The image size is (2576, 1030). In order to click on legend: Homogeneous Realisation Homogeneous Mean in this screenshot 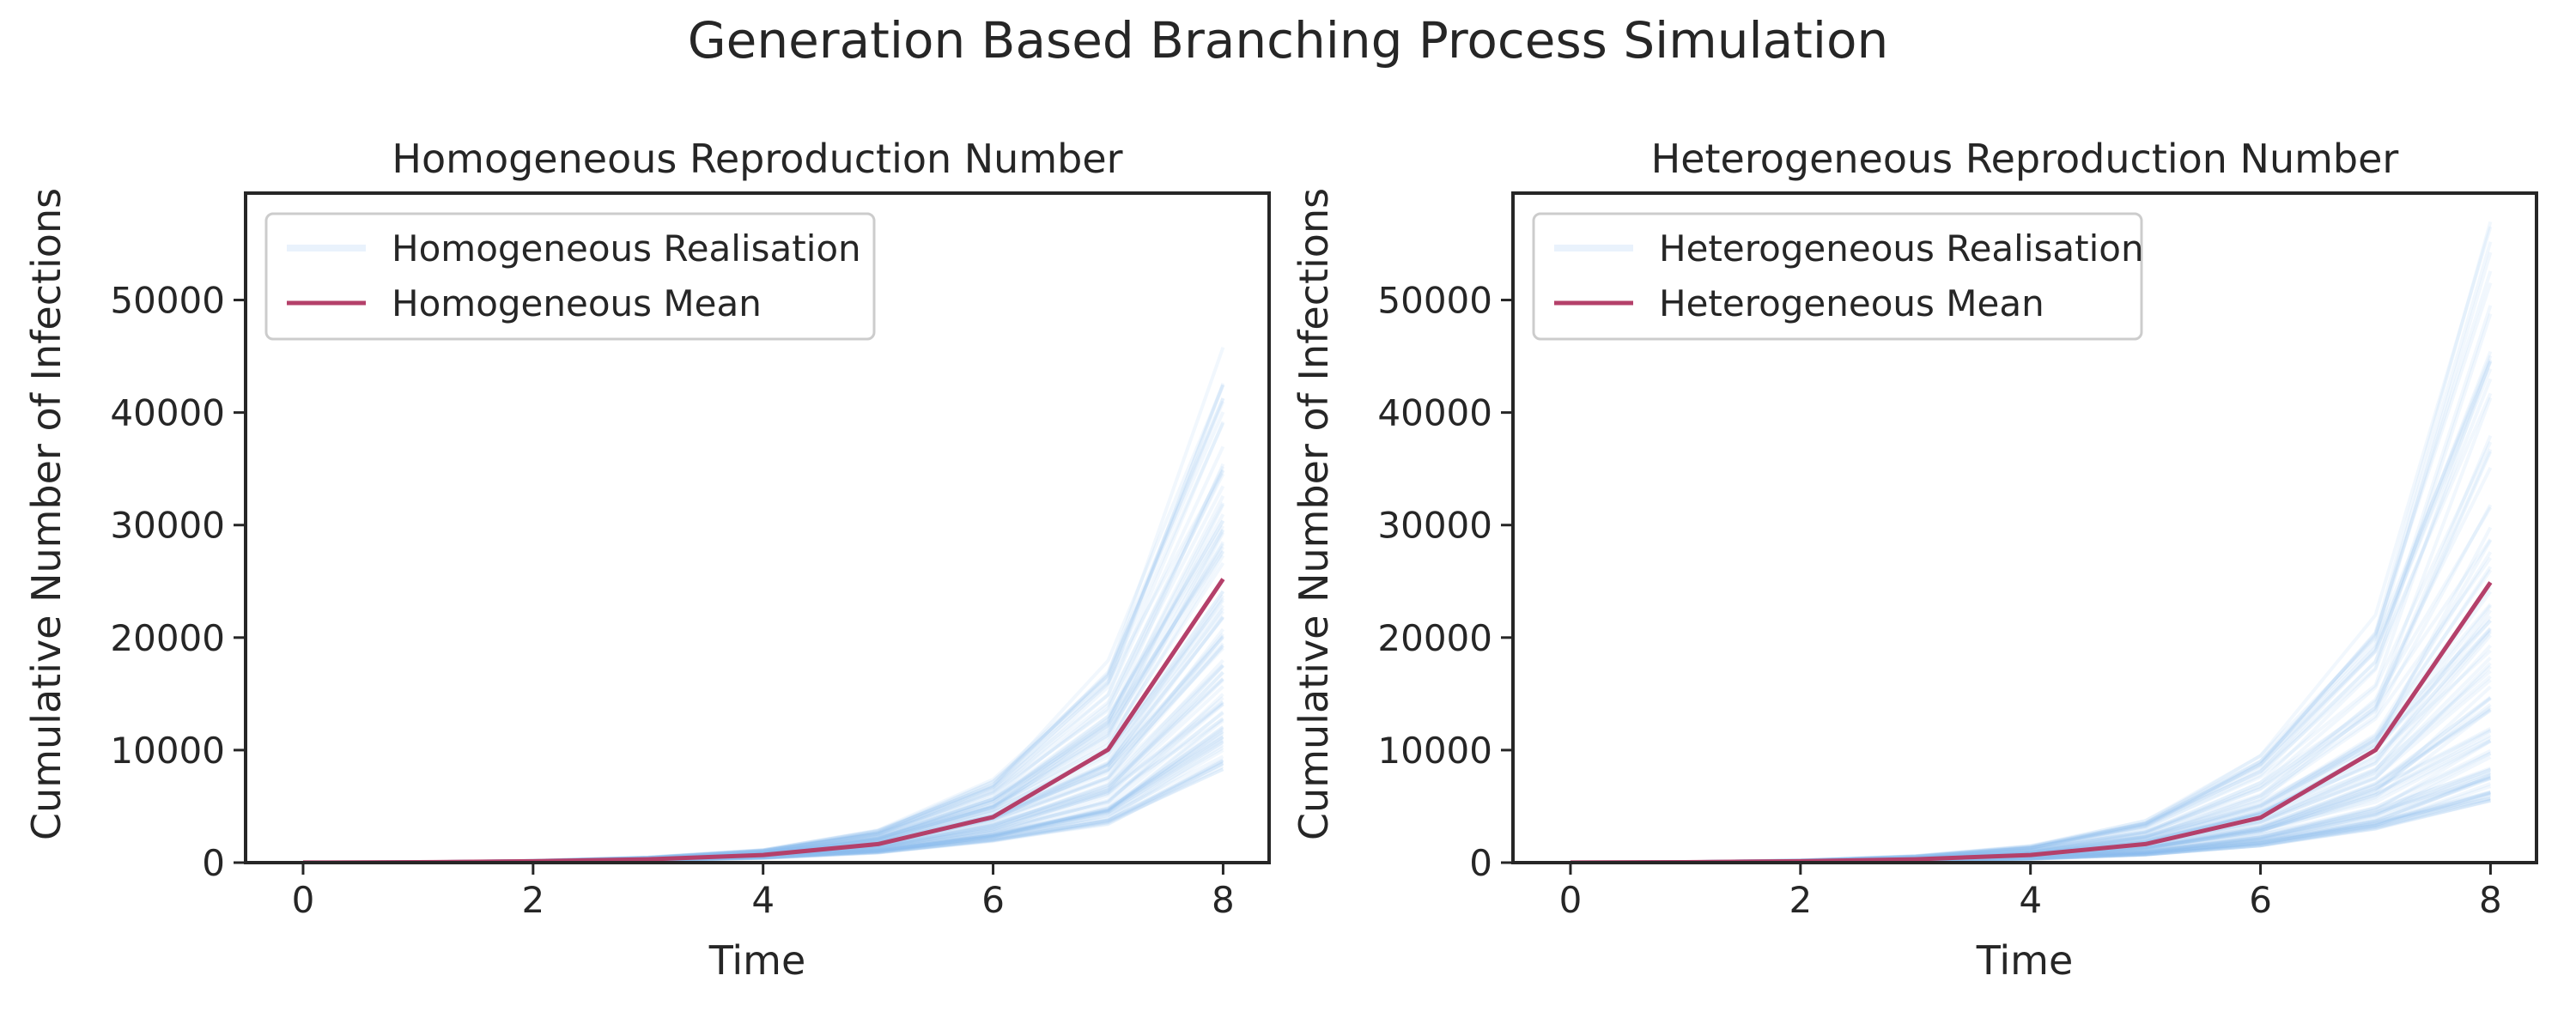, I will do `click(570, 276)`.